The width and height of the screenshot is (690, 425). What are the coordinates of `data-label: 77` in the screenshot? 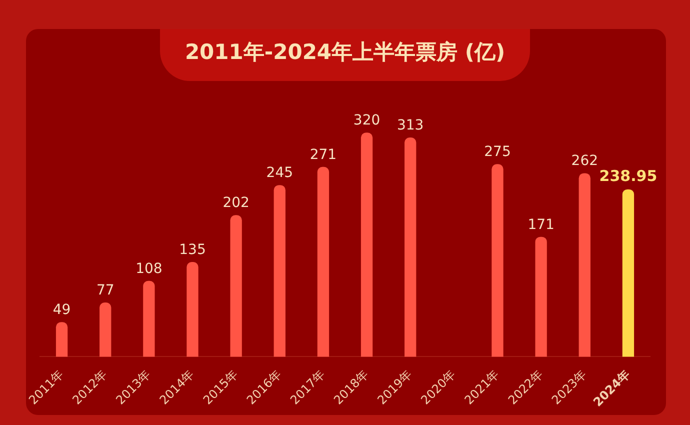 It's located at (105, 290).